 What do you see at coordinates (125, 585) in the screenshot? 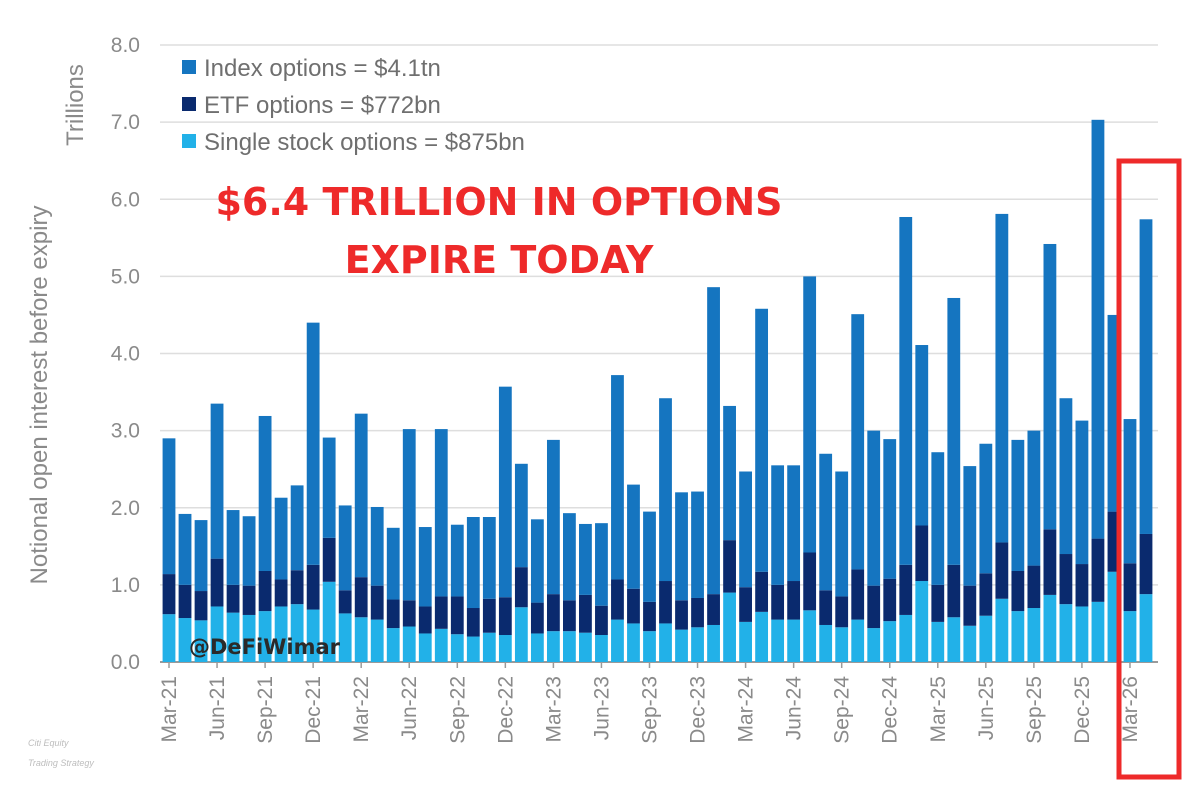
I see `y-tick-label: 1.0` at bounding box center [125, 585].